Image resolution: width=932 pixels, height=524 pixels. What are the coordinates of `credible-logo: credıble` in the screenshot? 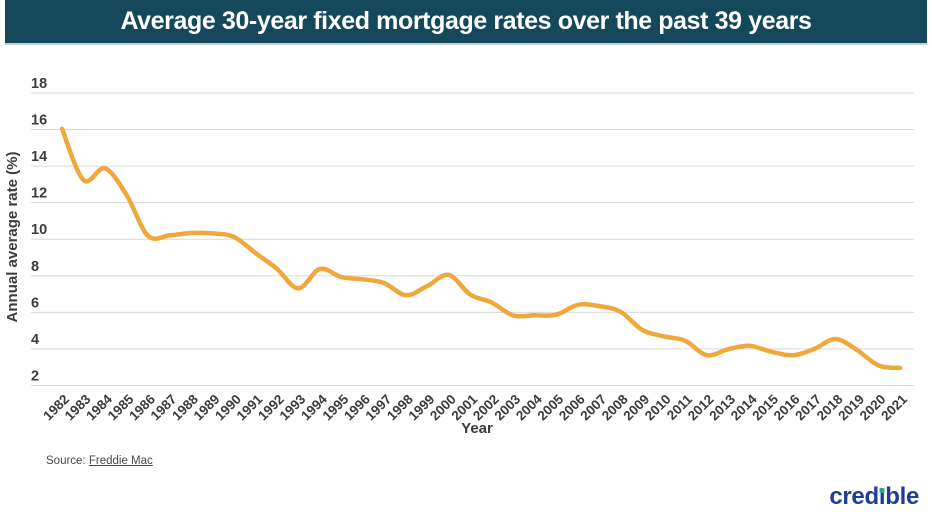 It's located at (874, 497).